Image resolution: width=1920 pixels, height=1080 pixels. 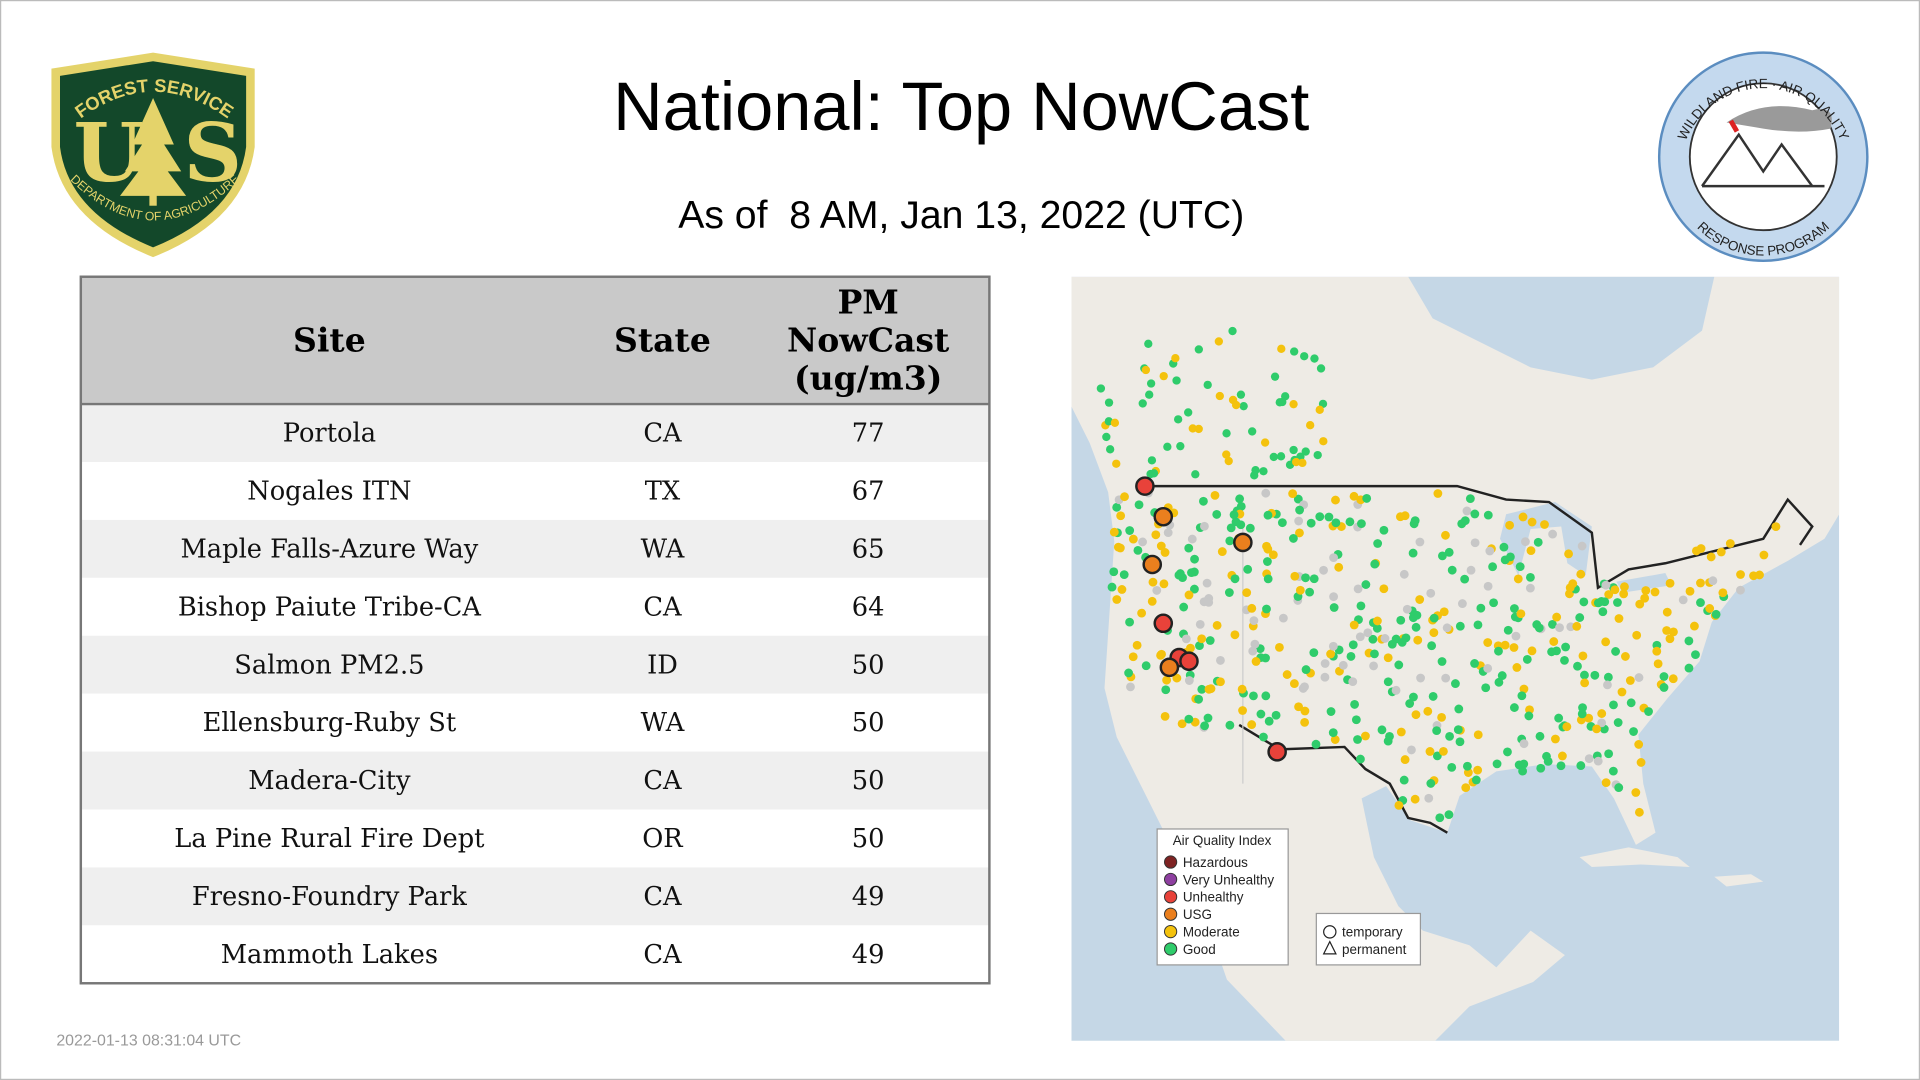 I want to click on table-cell: 65, so click(x=868, y=549).